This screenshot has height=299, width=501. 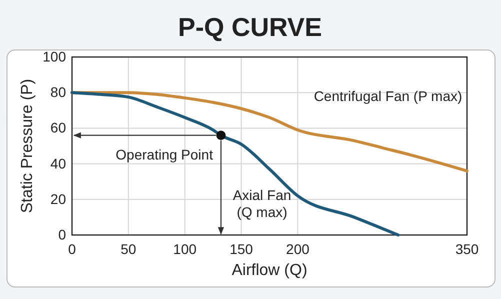 What do you see at coordinates (185, 248) in the screenshot?
I see `x-tick-label: 100` at bounding box center [185, 248].